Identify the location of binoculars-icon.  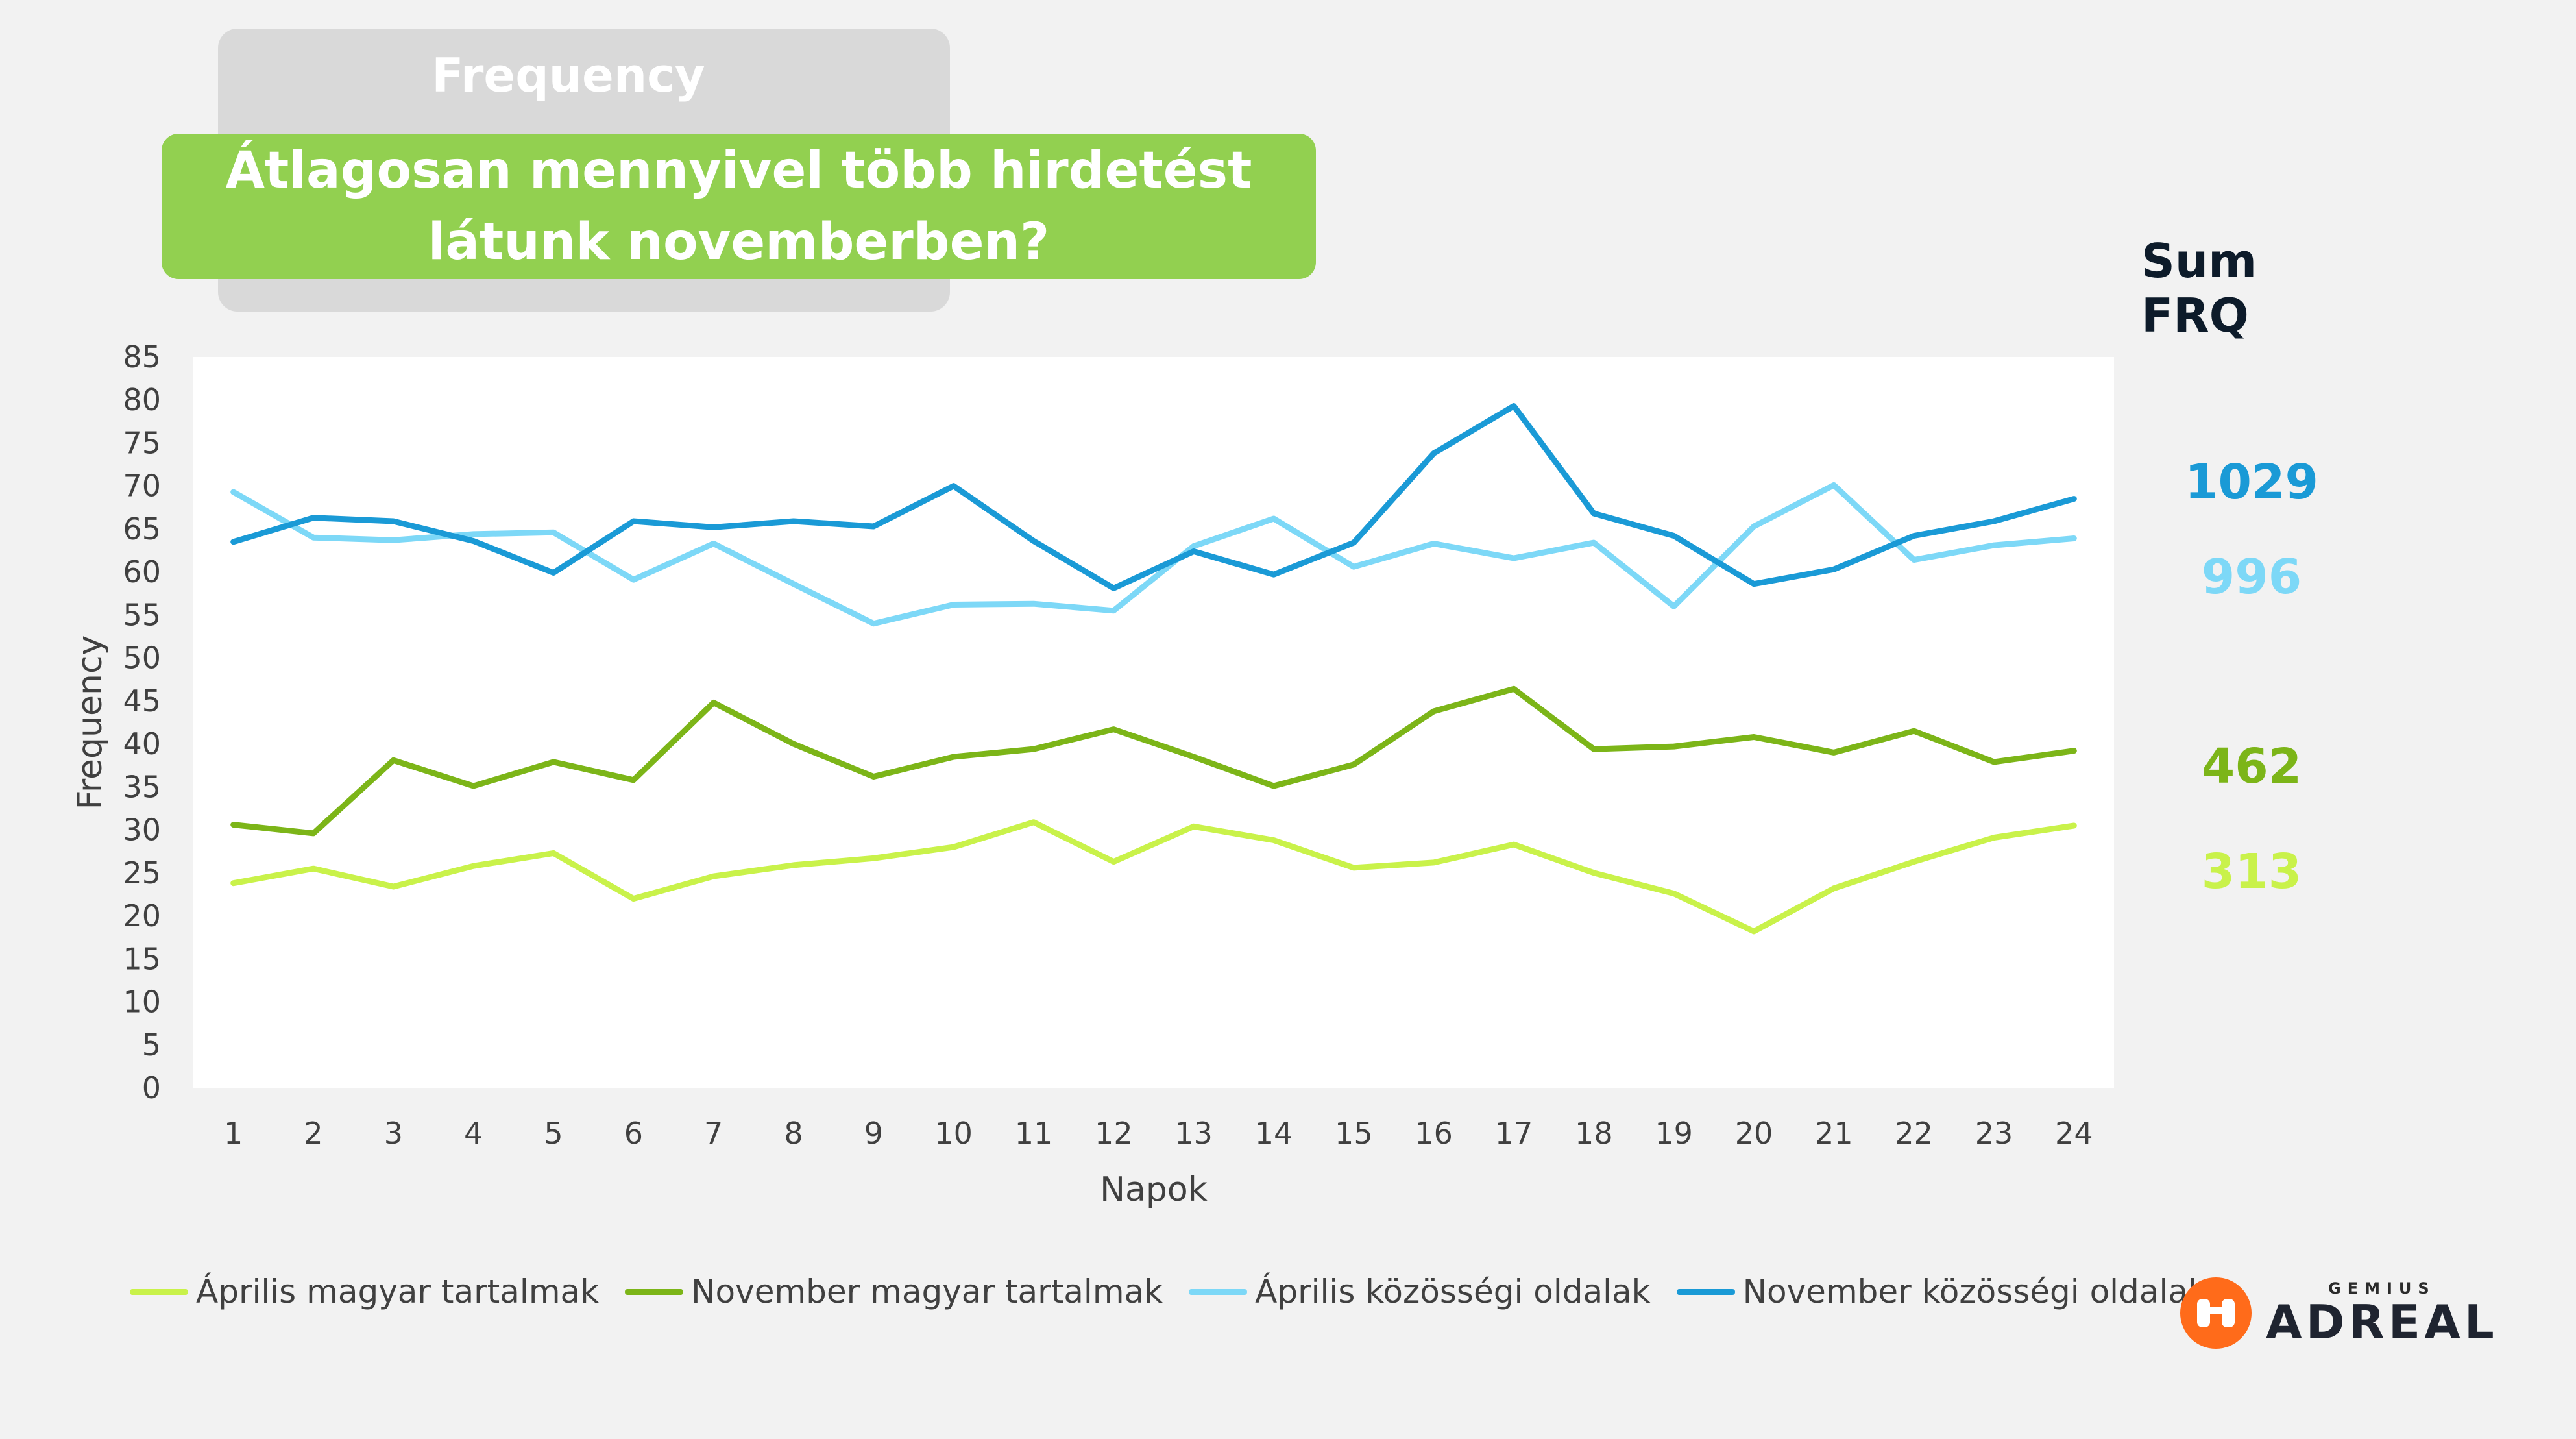
(2216, 1313).